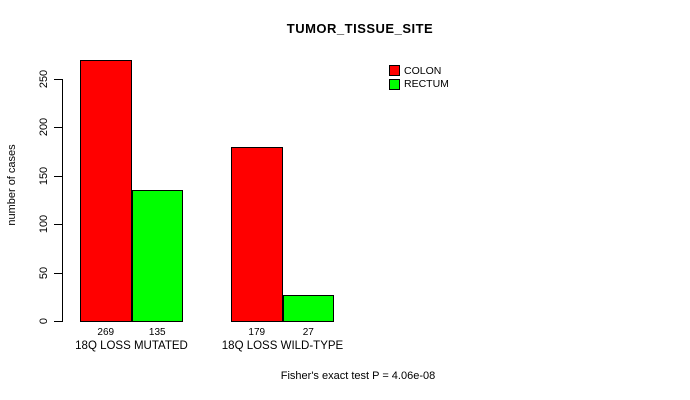  Describe the element at coordinates (44, 127) in the screenshot. I see `y-tick-label-text: 200` at that location.